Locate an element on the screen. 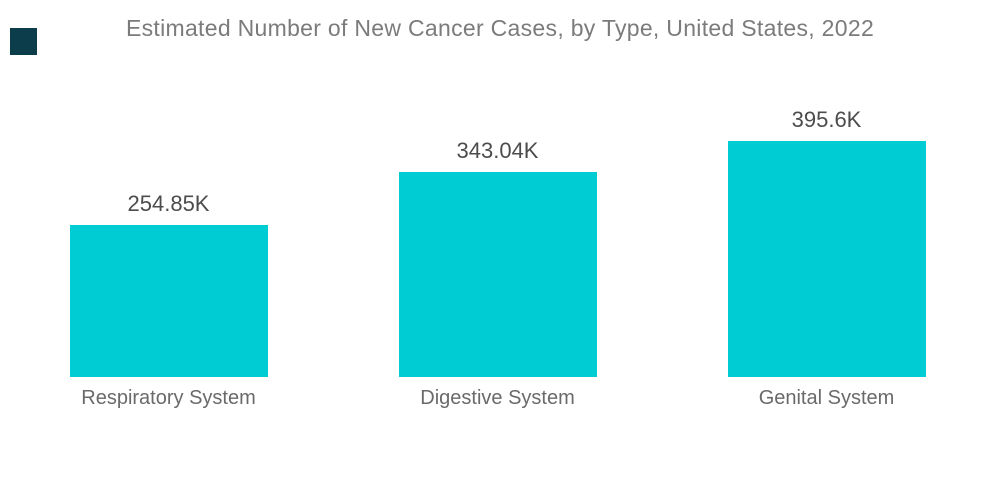 The image size is (1000, 504). bar-respiratory-system is located at coordinates (168, 301).